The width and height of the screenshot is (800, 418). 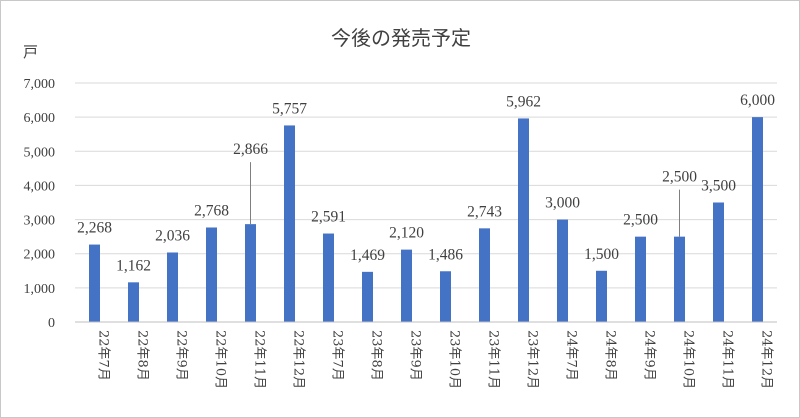 What do you see at coordinates (376, 355) in the screenshot?
I see `x-tick-label: 23年8月` at bounding box center [376, 355].